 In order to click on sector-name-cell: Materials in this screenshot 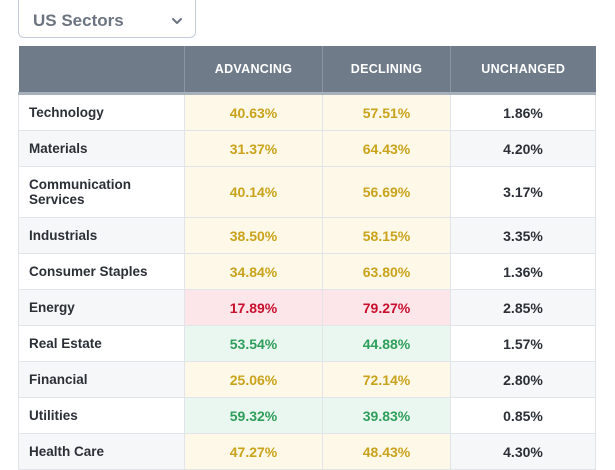, I will do `click(101, 148)`.